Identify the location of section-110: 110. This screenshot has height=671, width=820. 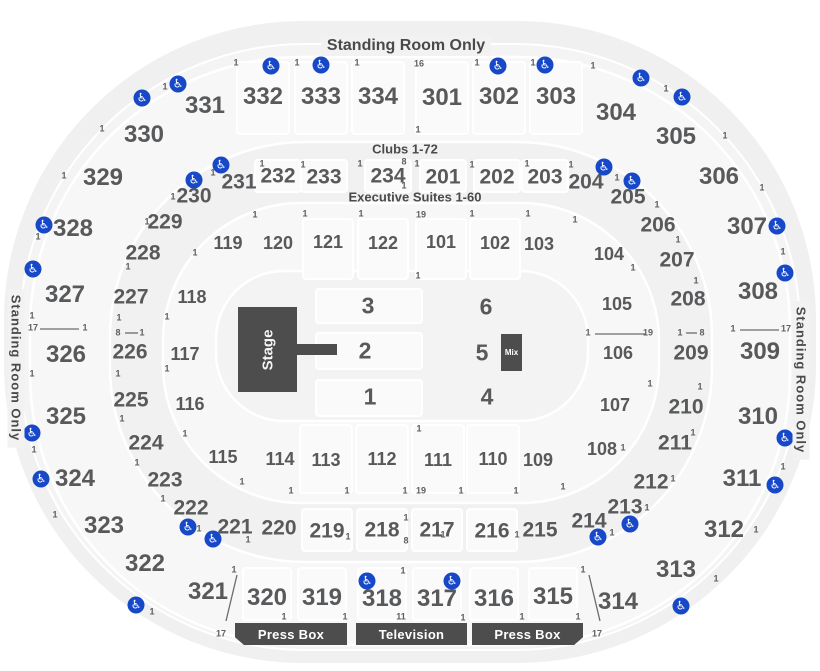
(493, 459).